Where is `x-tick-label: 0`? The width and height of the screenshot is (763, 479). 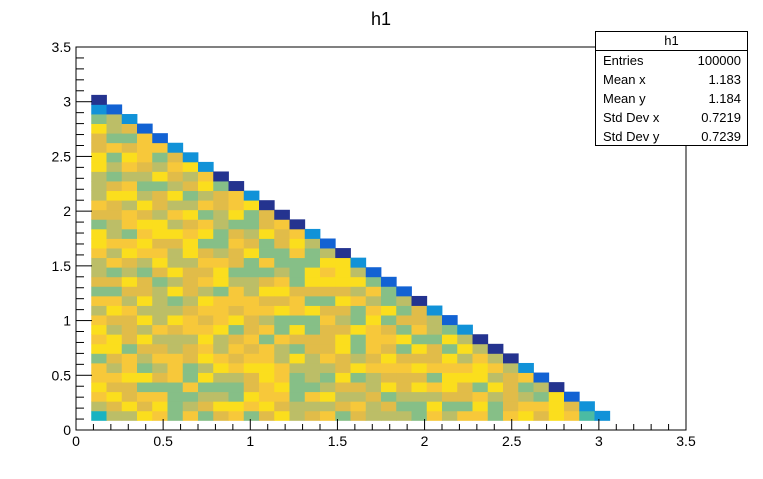 x-tick-label: 0 is located at coordinates (76, 441).